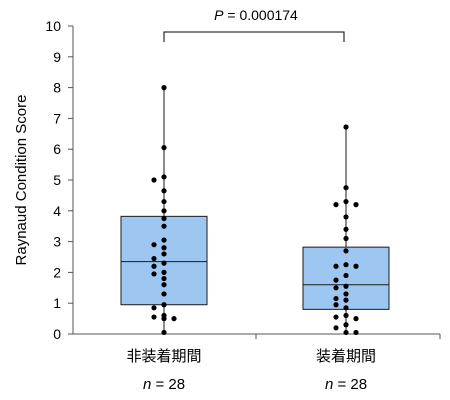  Describe the element at coordinates (57, 211) in the screenshot. I see `y-tick-label: 4` at that location.